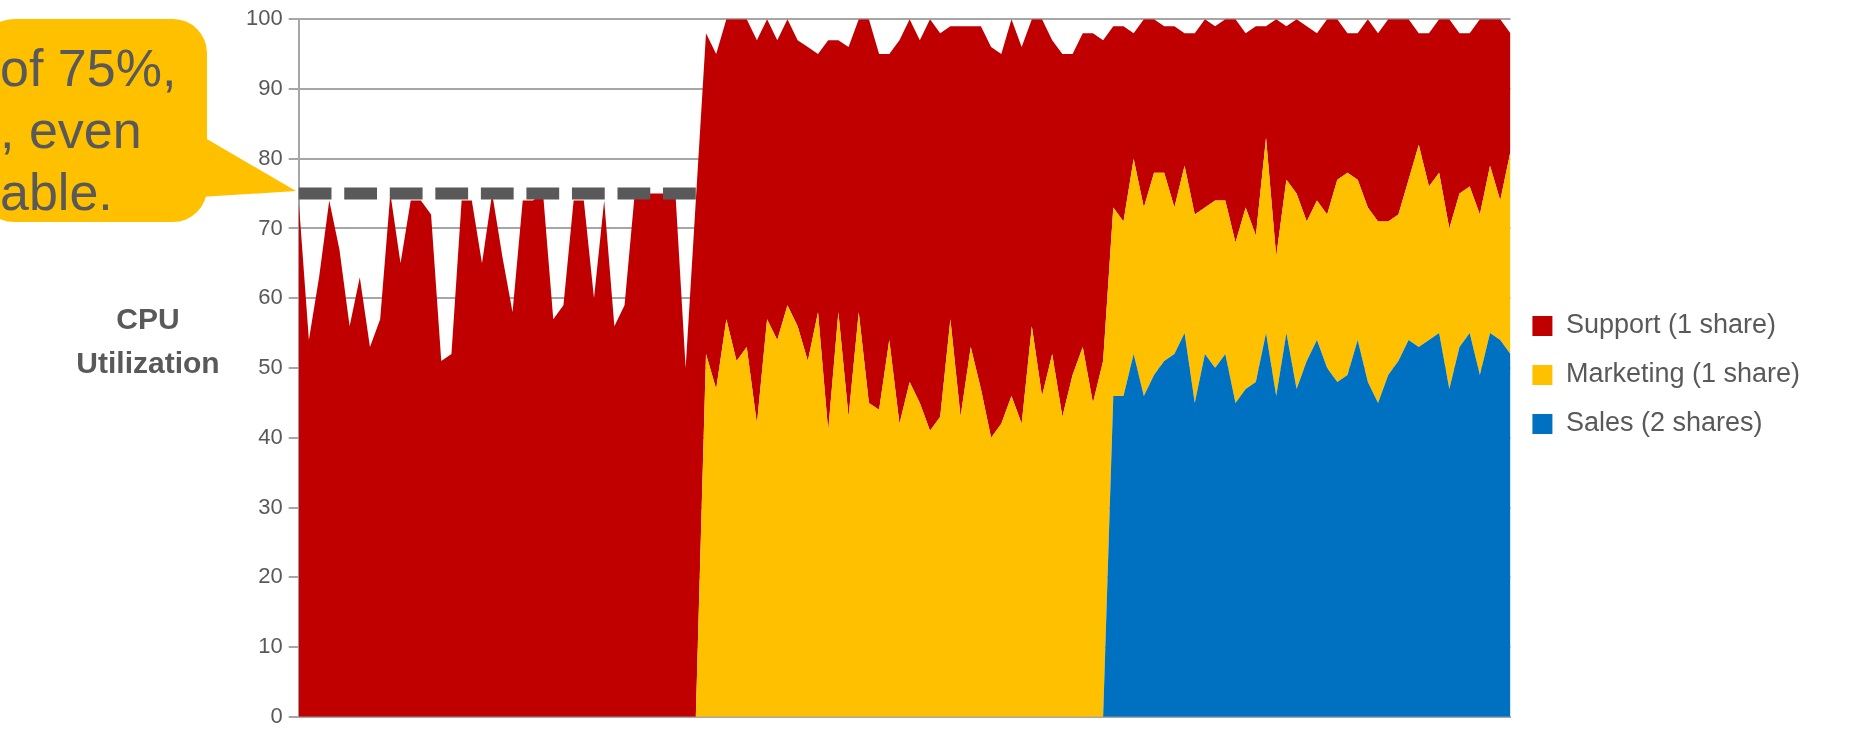 Image resolution: width=1850 pixels, height=736 pixels. Describe the element at coordinates (270, 227) in the screenshot. I see `y-tick-label: 70` at that location.